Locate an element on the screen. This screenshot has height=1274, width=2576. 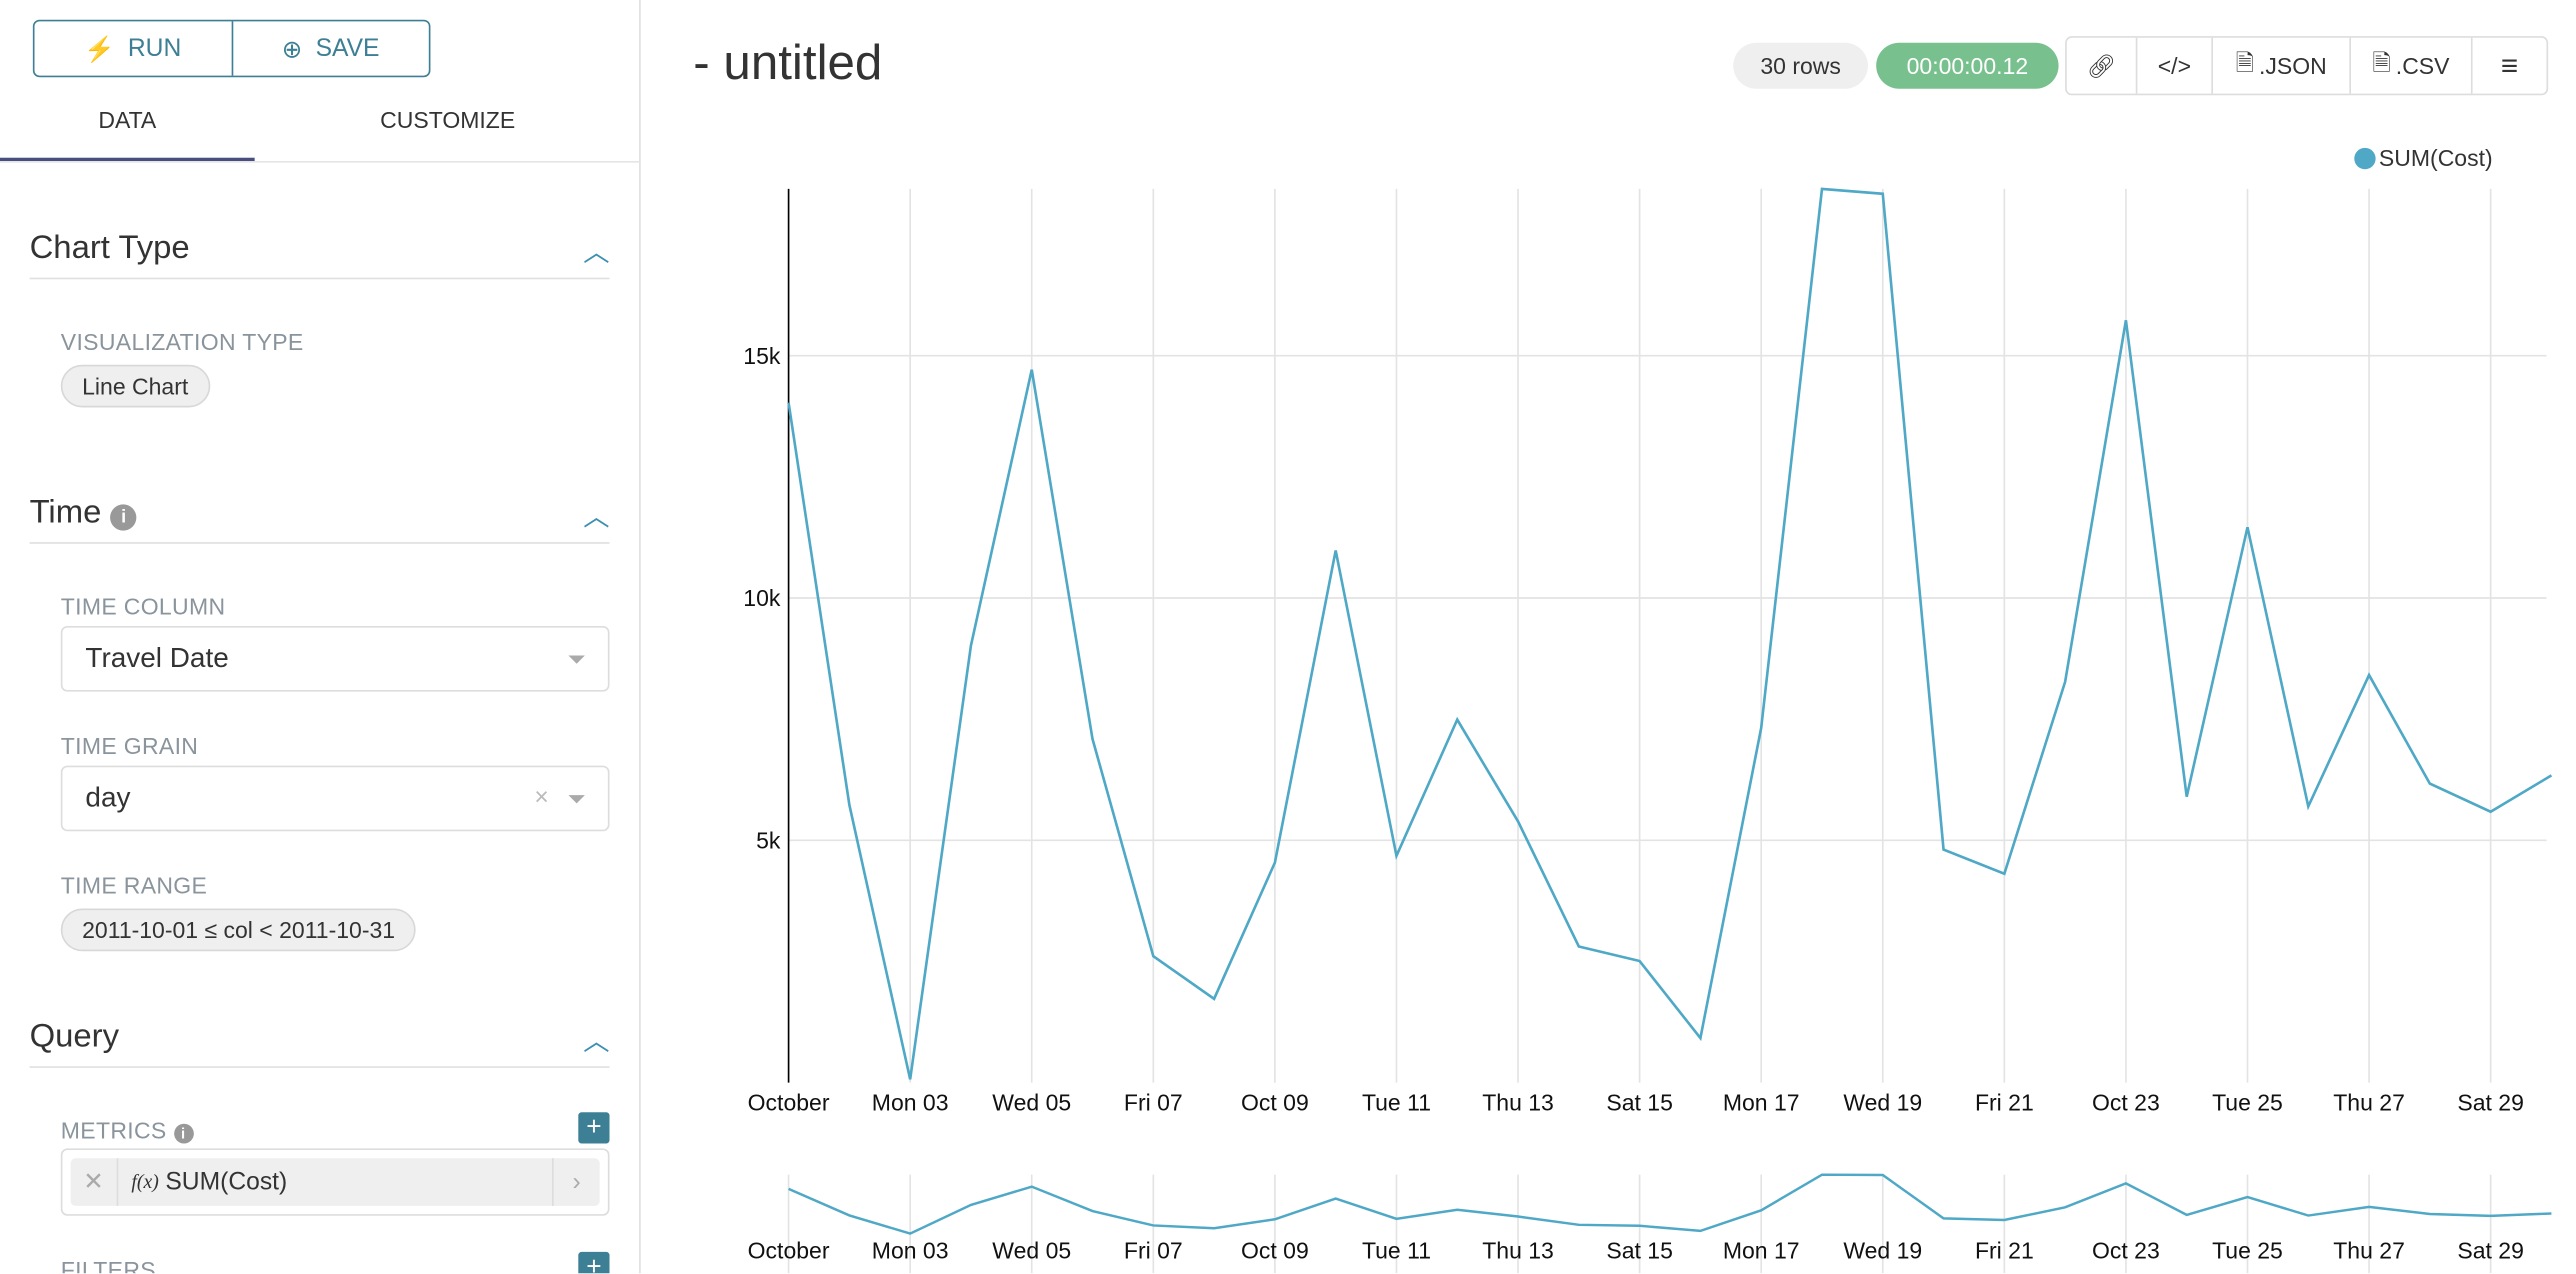
link-button: 🔗︎ is located at coordinates (2102, 65).